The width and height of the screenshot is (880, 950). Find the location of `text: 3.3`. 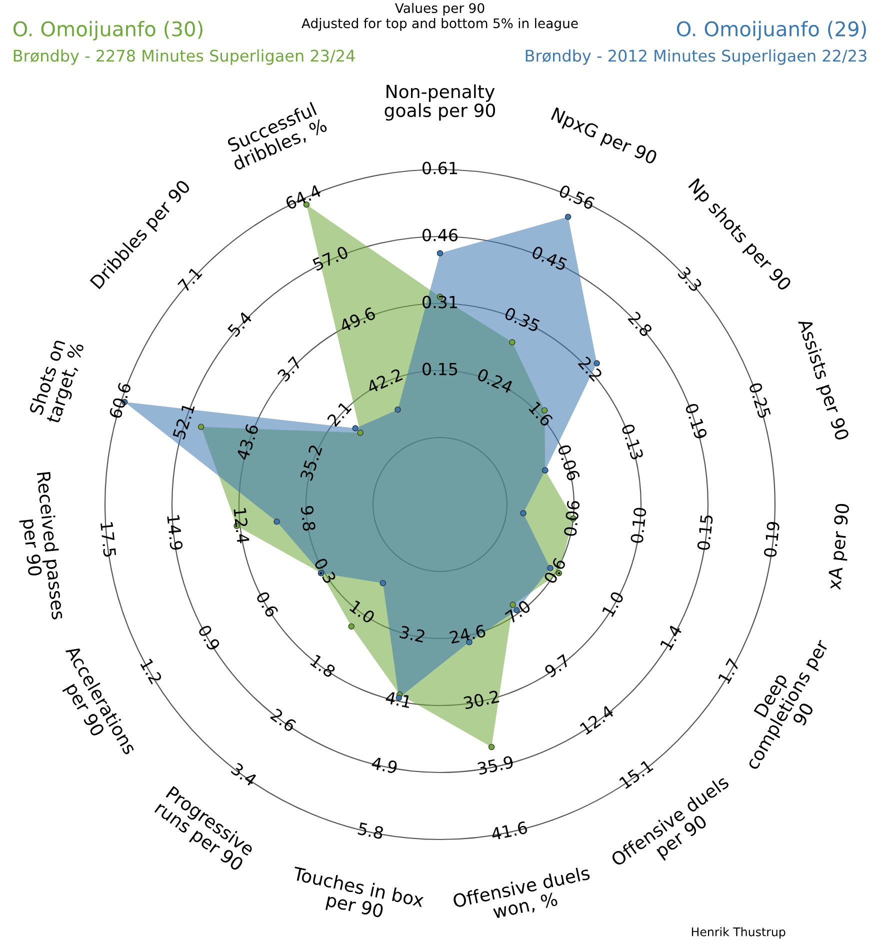

text: 3.3 is located at coordinates (690, 279).